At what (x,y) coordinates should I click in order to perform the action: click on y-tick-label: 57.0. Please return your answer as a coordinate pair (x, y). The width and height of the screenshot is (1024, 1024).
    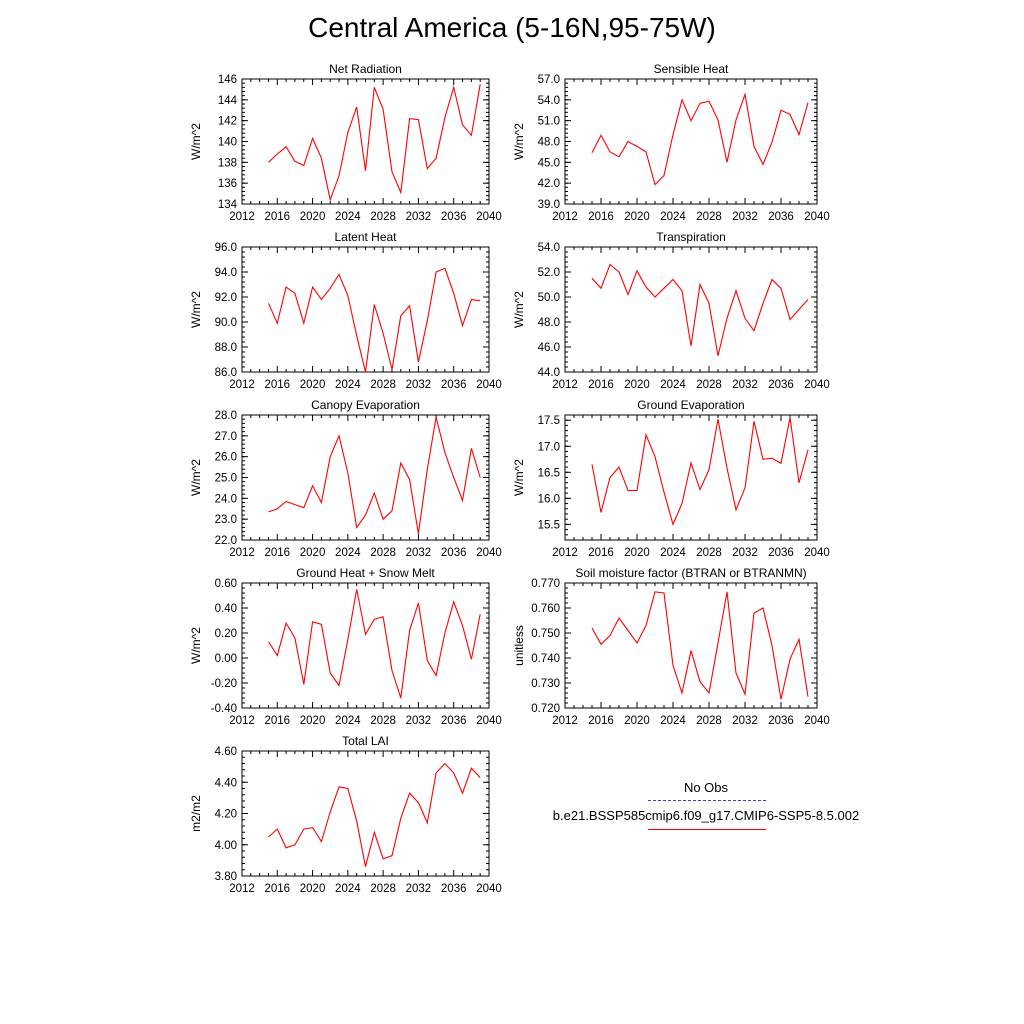
    Looking at the image, I should click on (549, 80).